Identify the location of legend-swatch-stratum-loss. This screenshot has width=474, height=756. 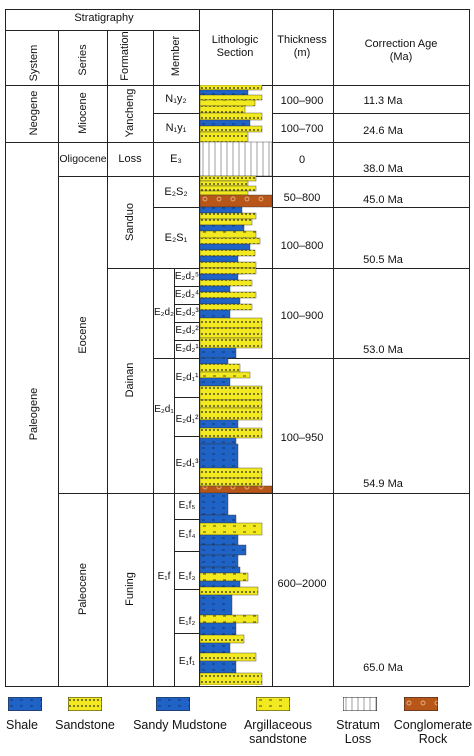
(360, 704).